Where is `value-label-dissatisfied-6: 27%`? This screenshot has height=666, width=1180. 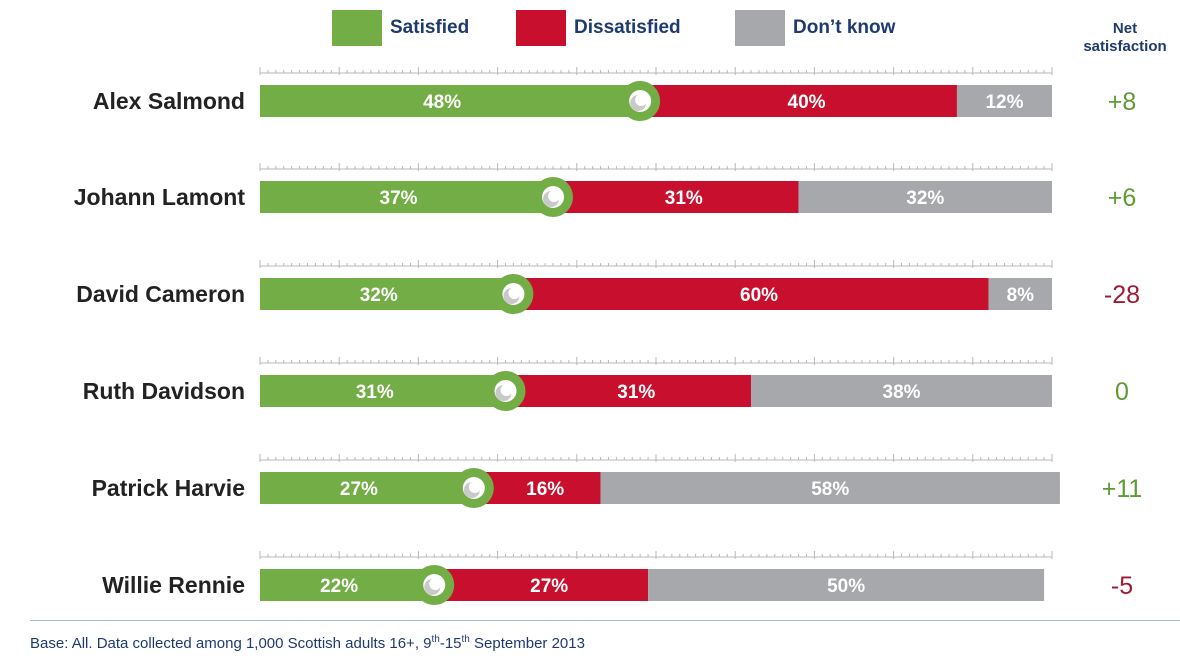
value-label-dissatisfied-6: 27% is located at coordinates (549, 586).